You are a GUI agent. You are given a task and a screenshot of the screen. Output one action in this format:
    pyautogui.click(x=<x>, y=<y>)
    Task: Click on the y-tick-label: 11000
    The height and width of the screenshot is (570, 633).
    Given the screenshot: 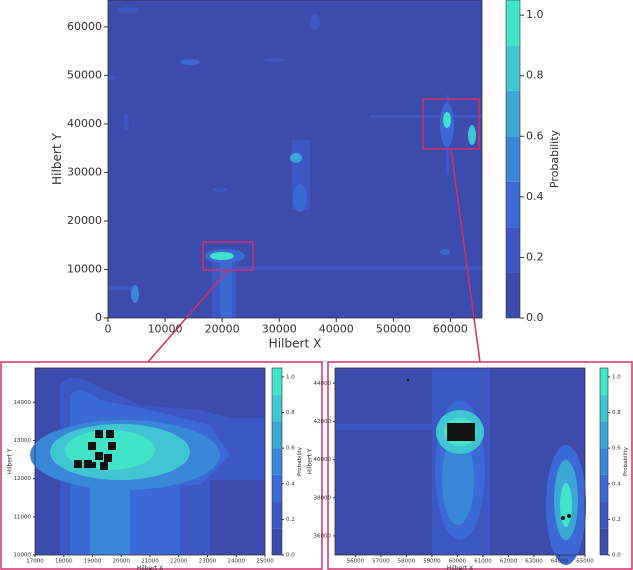 What is the action you would take?
    pyautogui.click(x=23, y=517)
    